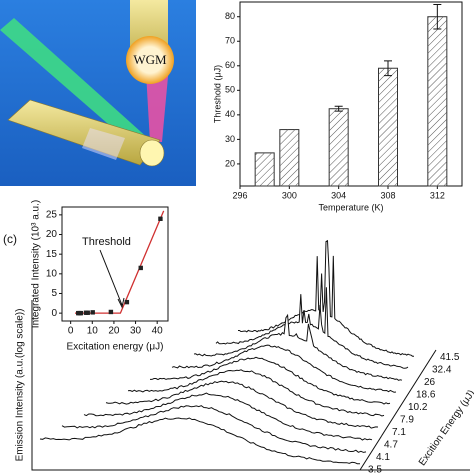 The width and height of the screenshot is (474, 474). I want to click on wgm-label: WGM, so click(150, 59).